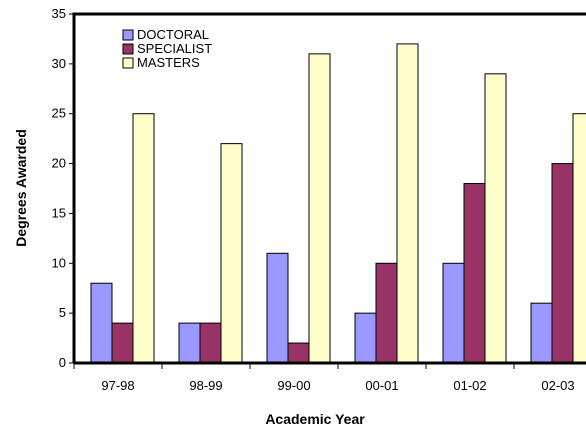 The width and height of the screenshot is (586, 432). What do you see at coordinates (62, 362) in the screenshot?
I see `y-tick-label: 0` at bounding box center [62, 362].